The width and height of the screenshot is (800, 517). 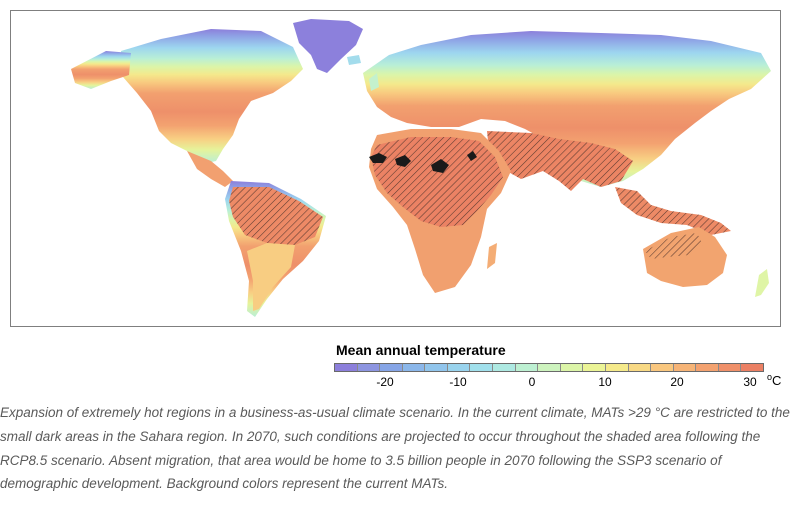 What do you see at coordinates (421, 350) in the screenshot?
I see `legend-title: Mean annual temperature` at bounding box center [421, 350].